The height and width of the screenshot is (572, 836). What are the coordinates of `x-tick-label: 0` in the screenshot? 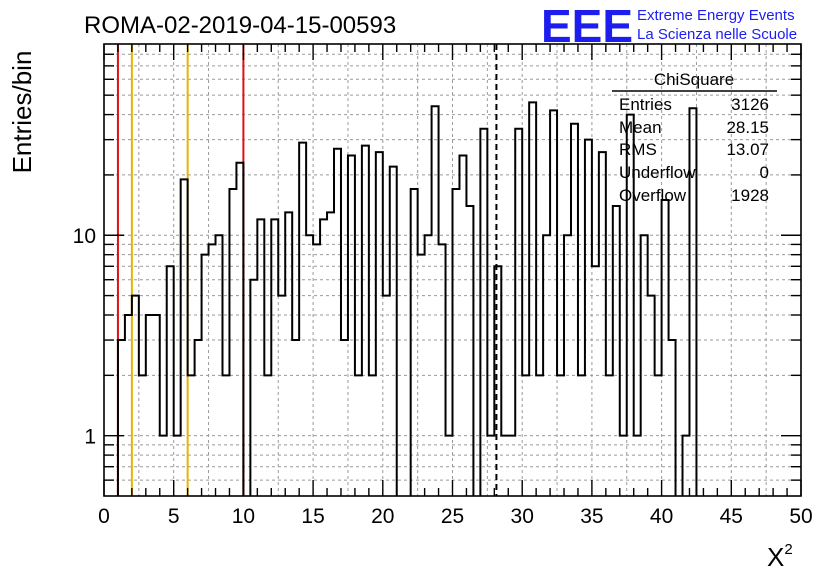 It's located at (104, 516).